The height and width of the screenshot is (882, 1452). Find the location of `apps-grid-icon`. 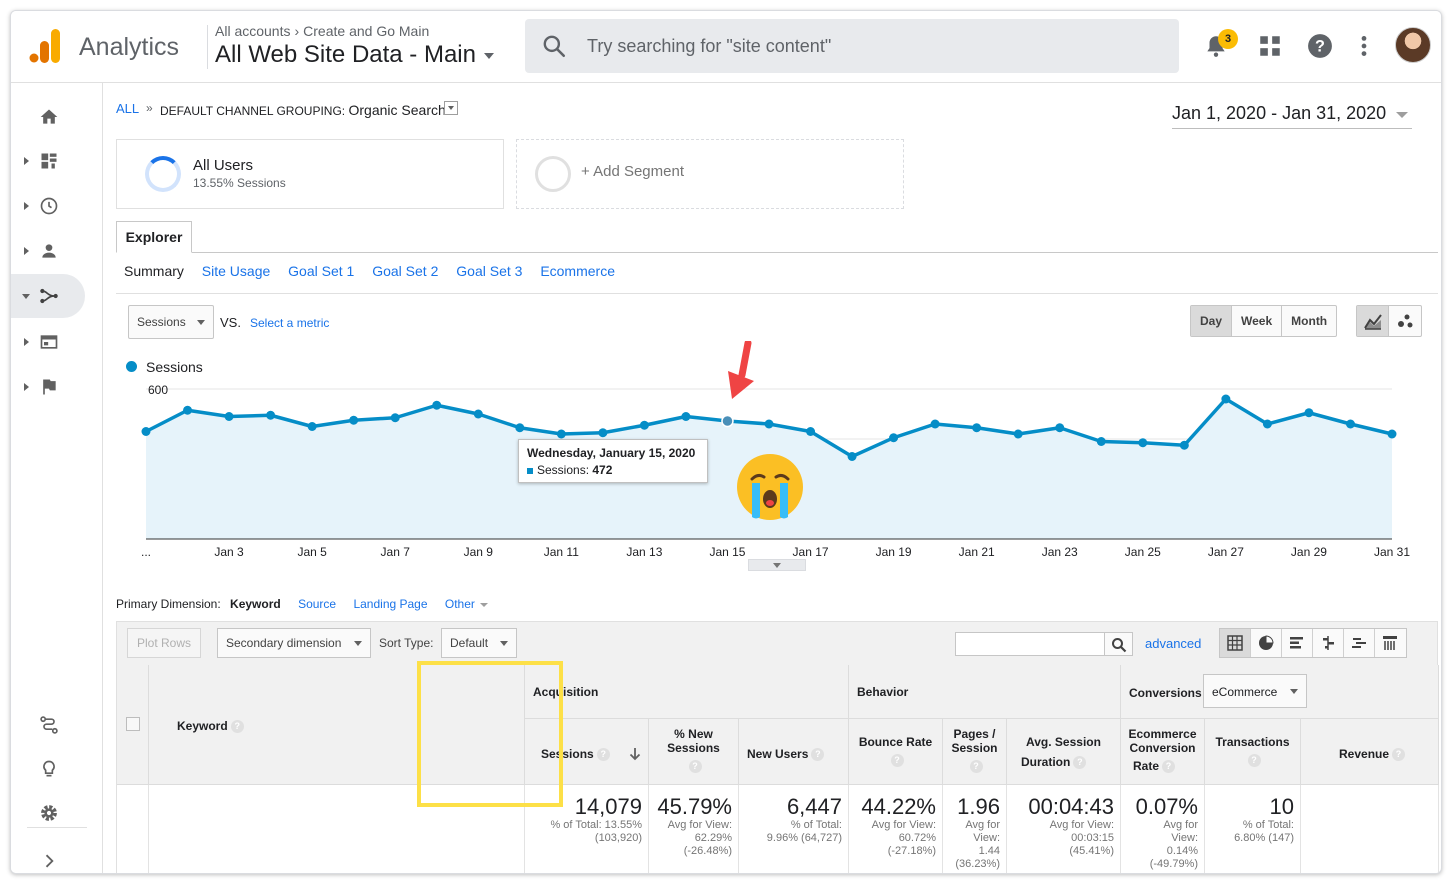

apps-grid-icon is located at coordinates (1270, 46).